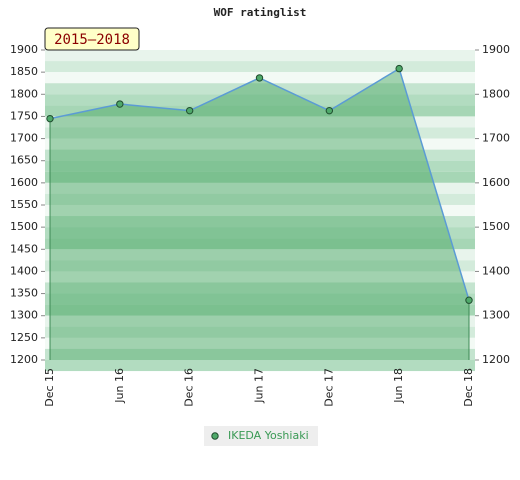 This screenshot has height=480, width=520. What do you see at coordinates (49, 387) in the screenshot?
I see `x-tick-label: Dec 15` at bounding box center [49, 387].